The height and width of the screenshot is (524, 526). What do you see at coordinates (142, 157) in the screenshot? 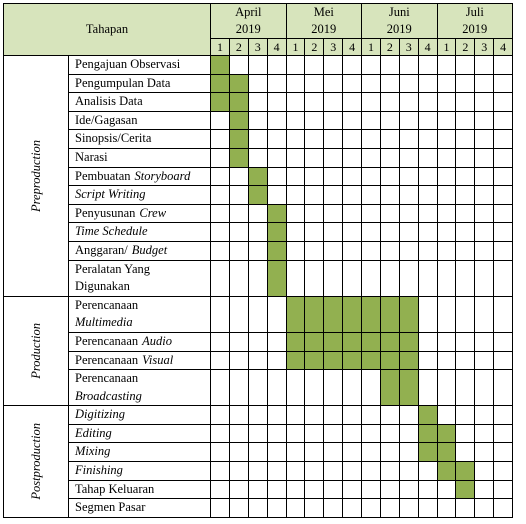
I see `task-line: Narasi` at bounding box center [142, 157].